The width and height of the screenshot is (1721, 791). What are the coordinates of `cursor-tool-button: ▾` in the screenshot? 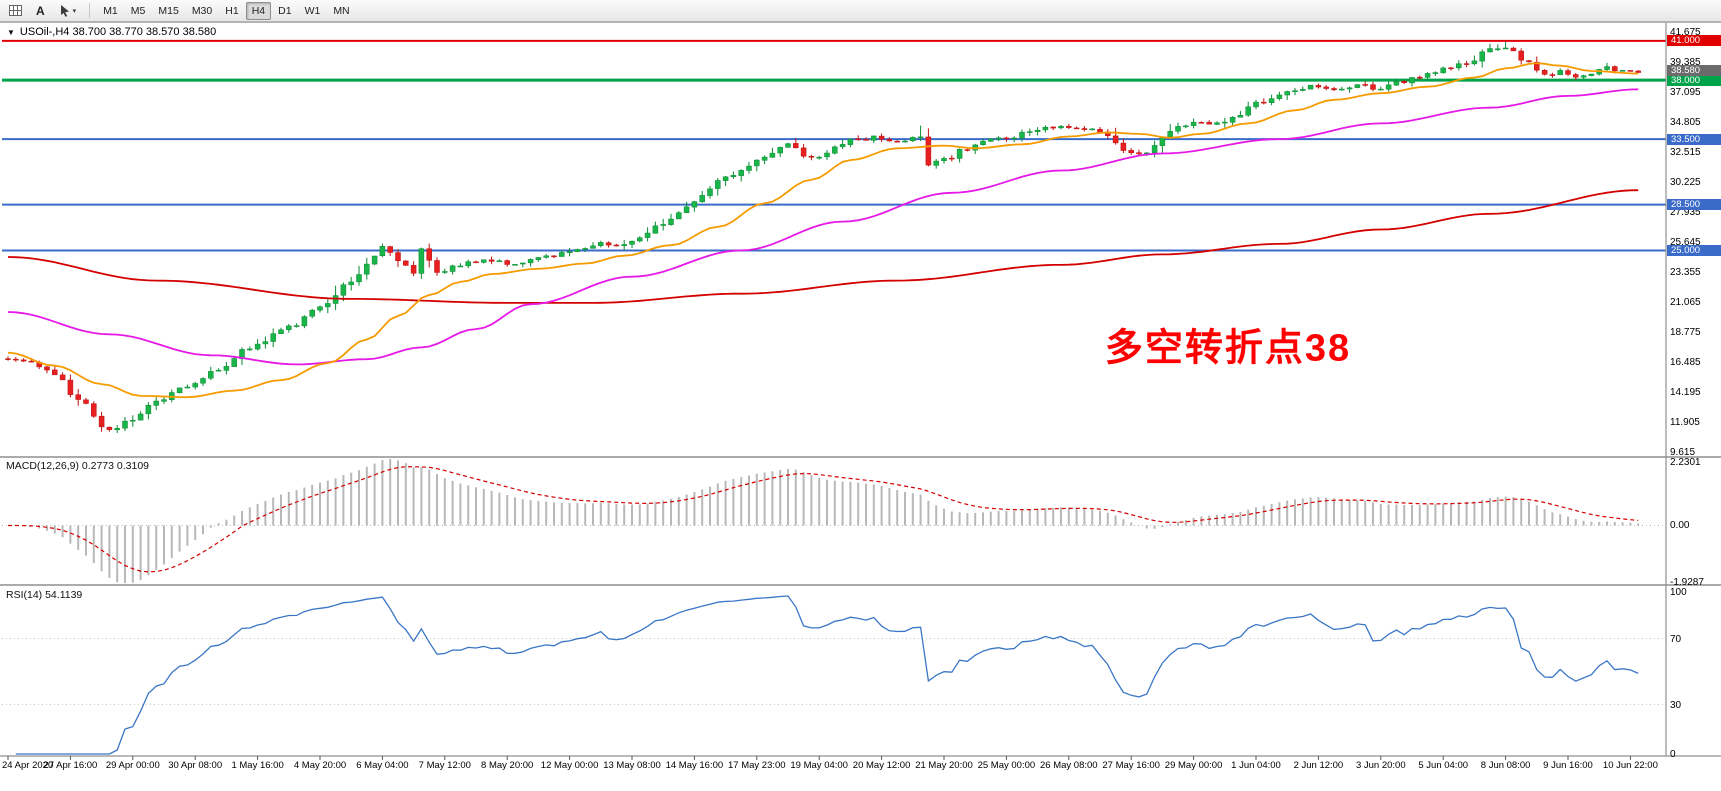 It's located at (68, 11).